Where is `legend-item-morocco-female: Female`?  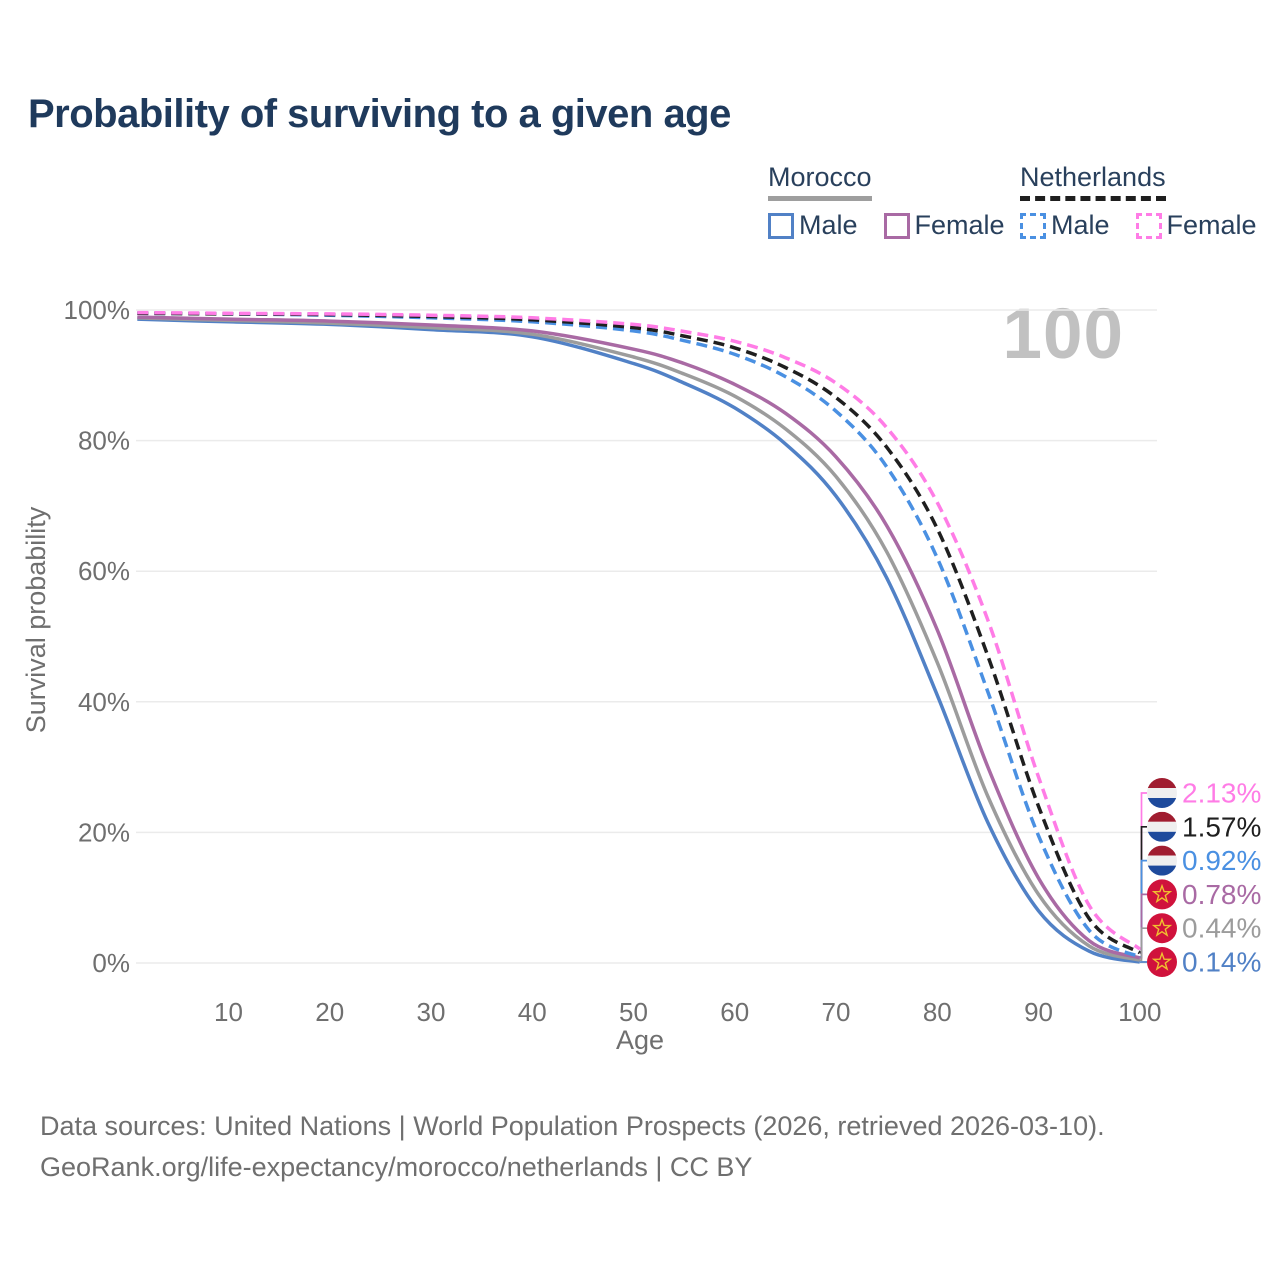
legend-item-morocco-female: Female is located at coordinates (944, 225).